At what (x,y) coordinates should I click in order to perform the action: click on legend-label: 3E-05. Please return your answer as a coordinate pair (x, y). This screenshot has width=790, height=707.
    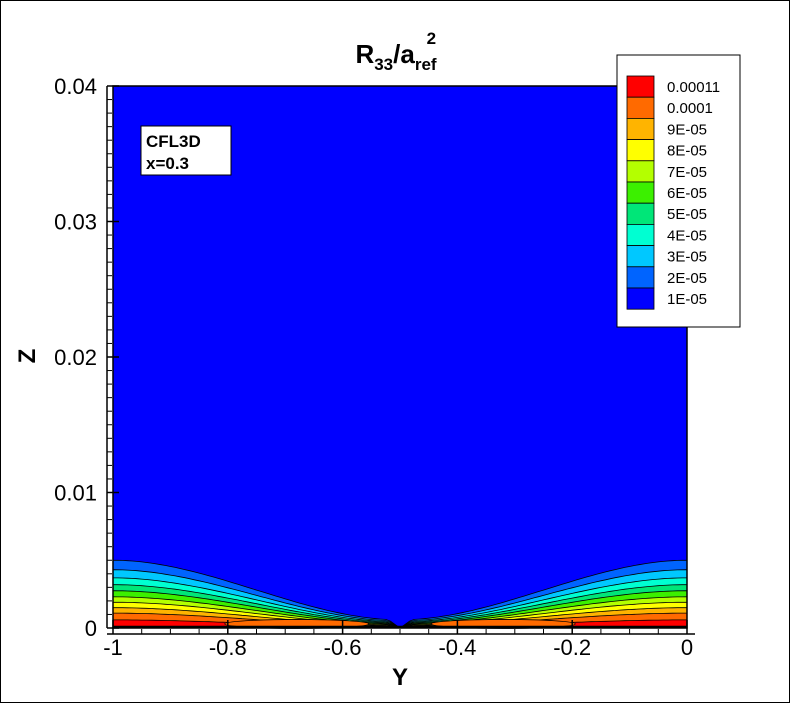
    Looking at the image, I should click on (687, 257).